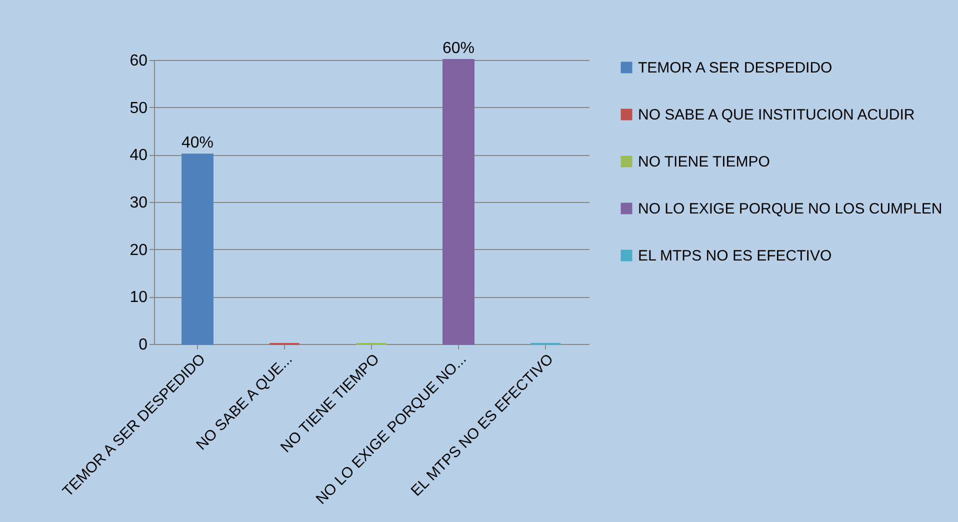 Image resolution: width=958 pixels, height=522 pixels. Describe the element at coordinates (143, 345) in the screenshot. I see `y-tick-label: 0` at that location.